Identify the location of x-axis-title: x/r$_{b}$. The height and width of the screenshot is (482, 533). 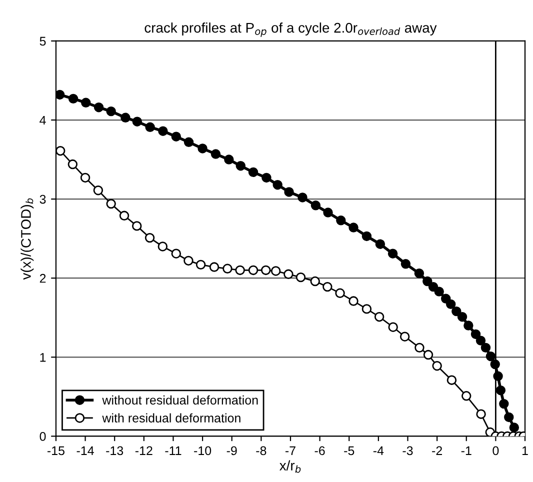
(290, 466).